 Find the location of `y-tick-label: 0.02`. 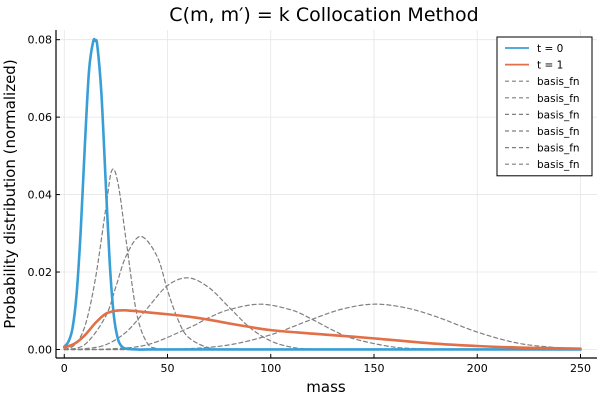

y-tick-label: 0.02 is located at coordinates (40, 272).